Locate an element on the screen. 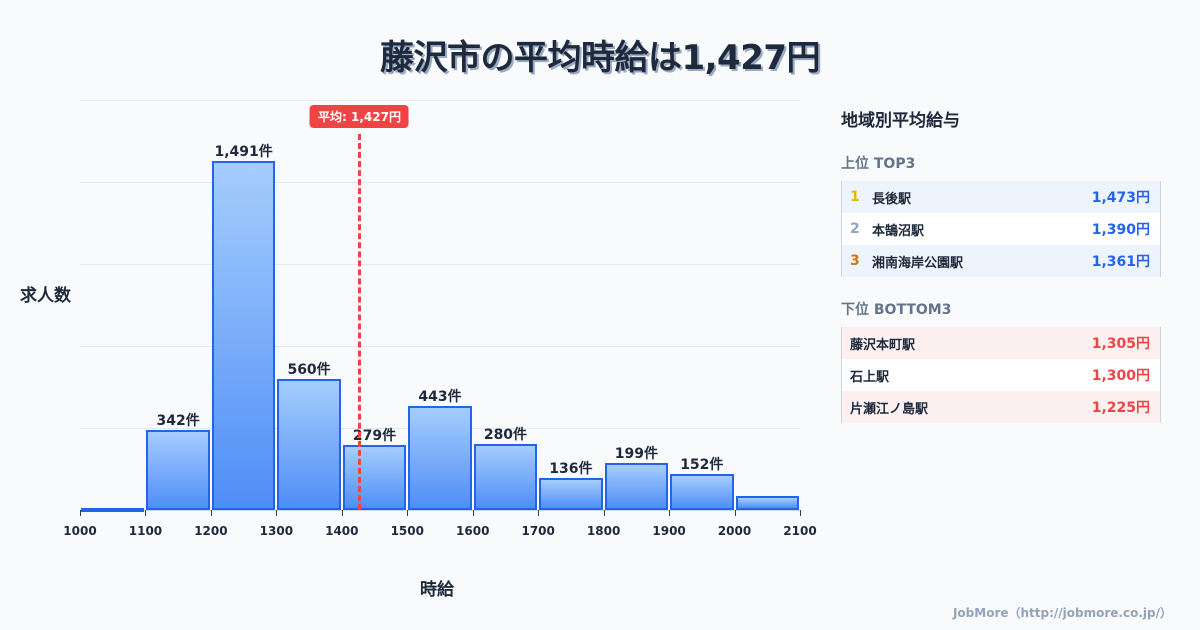  bar-value-label: 1,491件 is located at coordinates (243, 152).